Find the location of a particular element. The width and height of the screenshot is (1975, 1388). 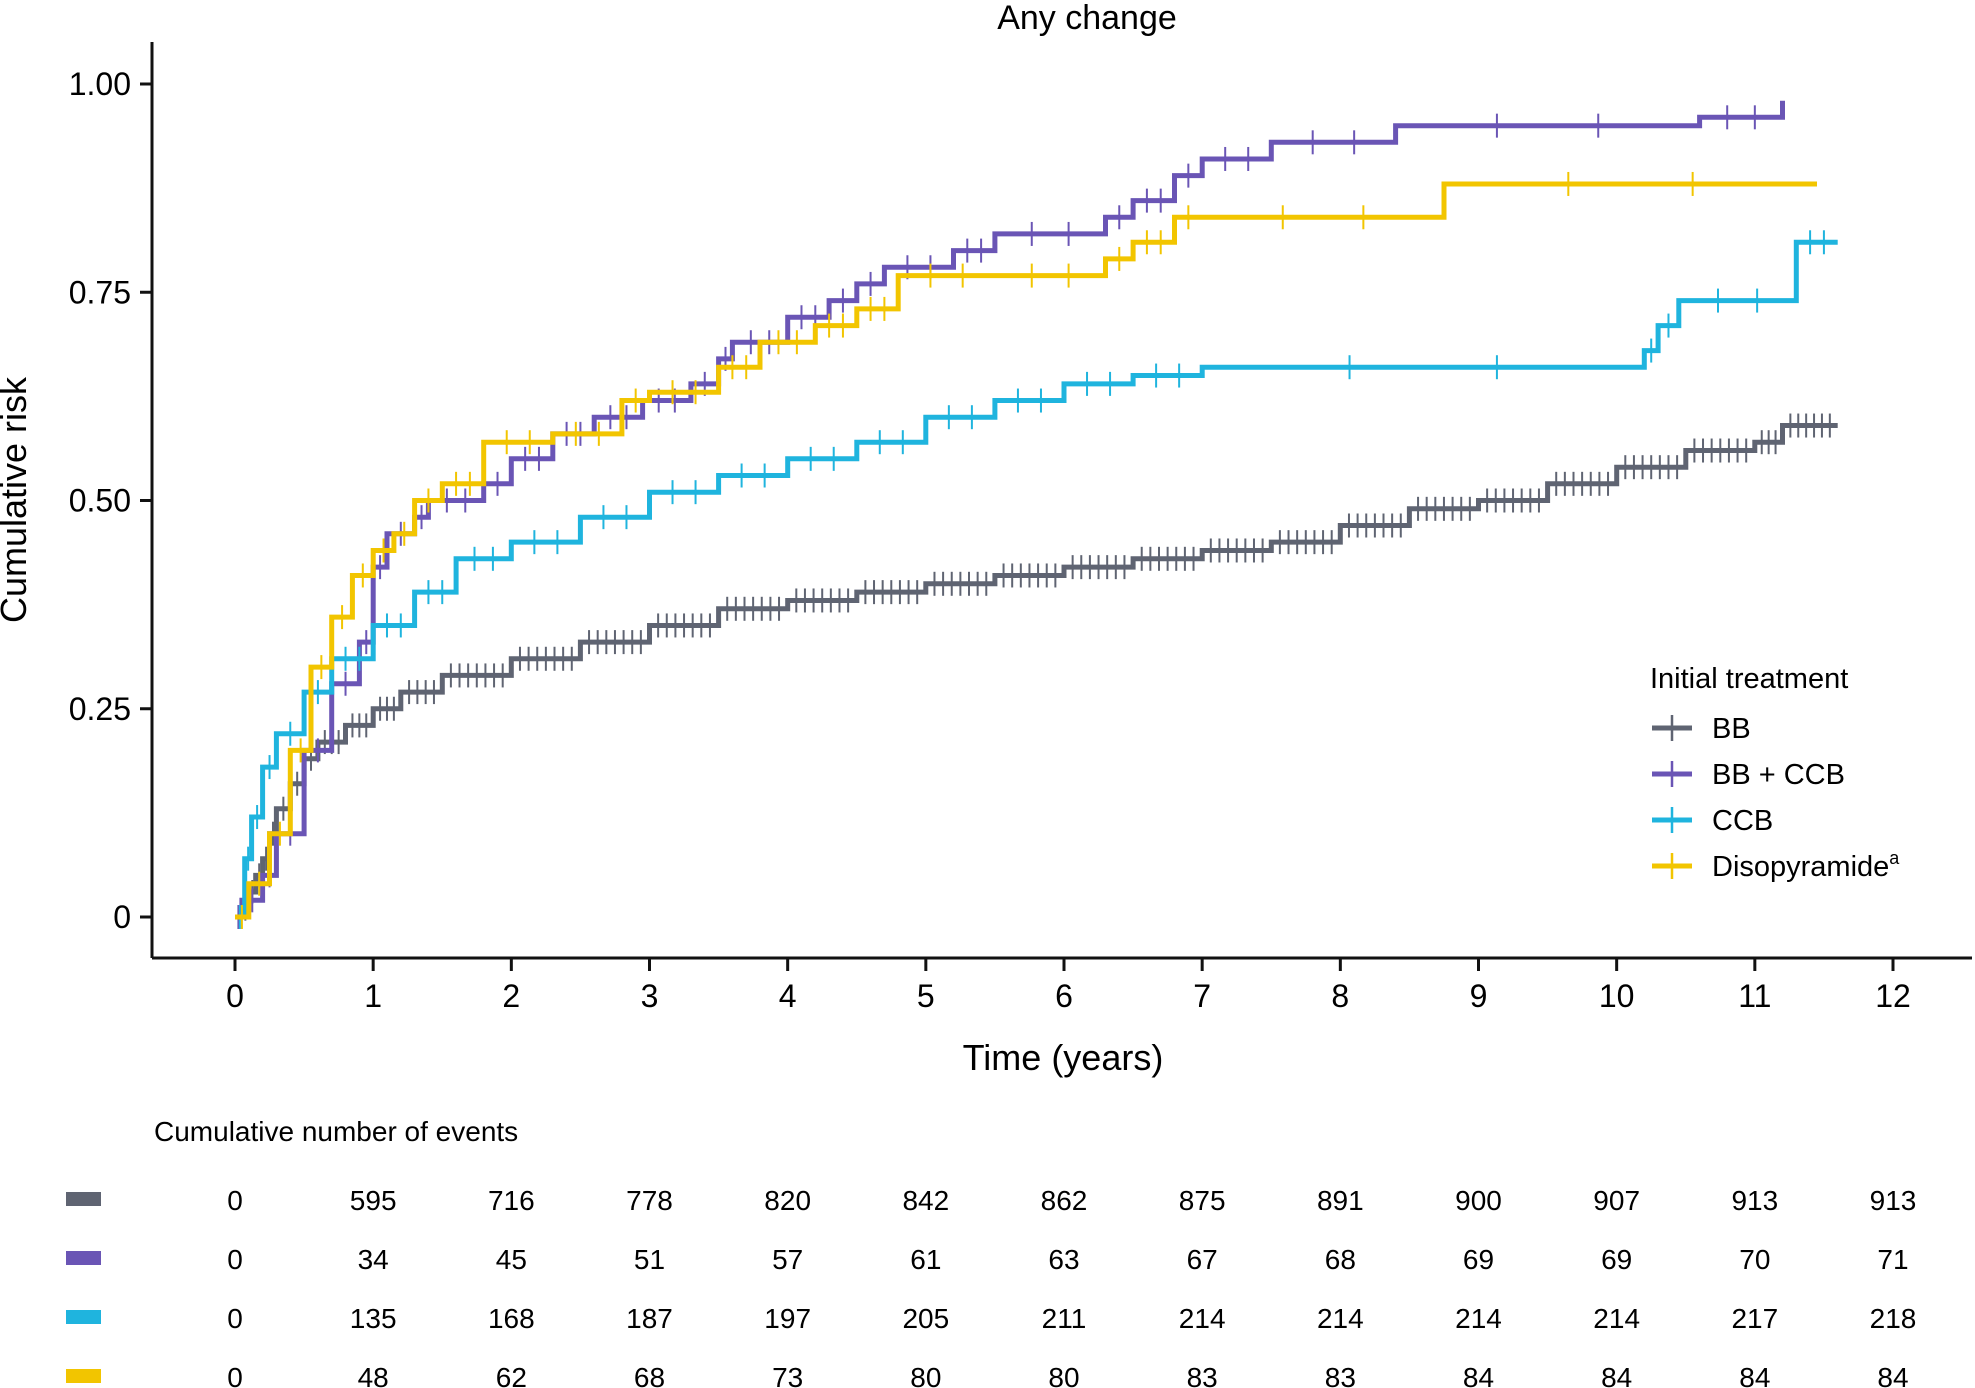

x-tick-label: 2 is located at coordinates (511, 996).